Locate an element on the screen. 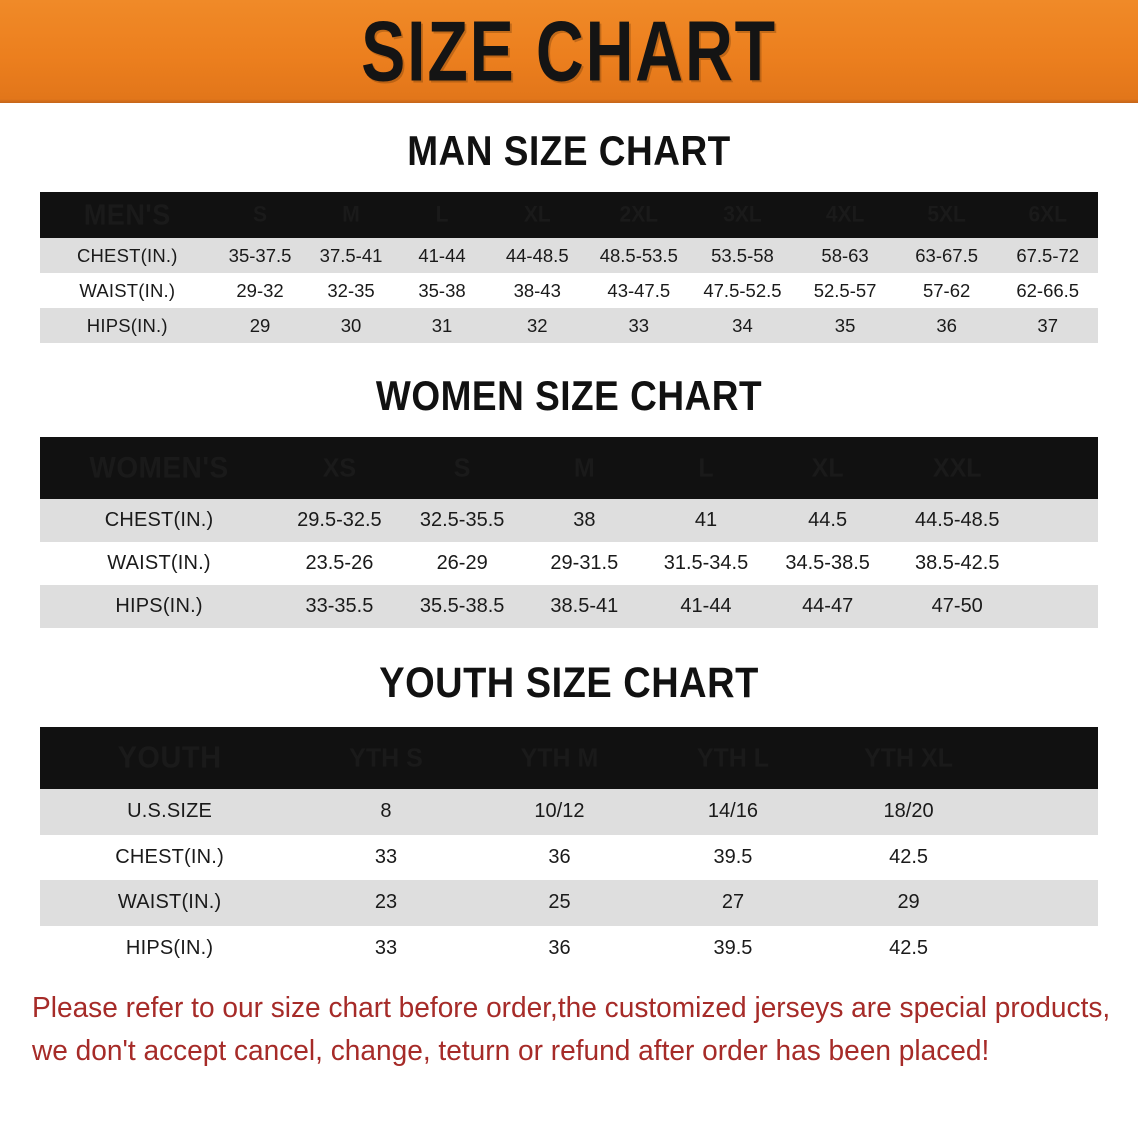 The height and width of the screenshot is (1132, 1138). man-cell-2-1: 30 is located at coordinates (351, 325).